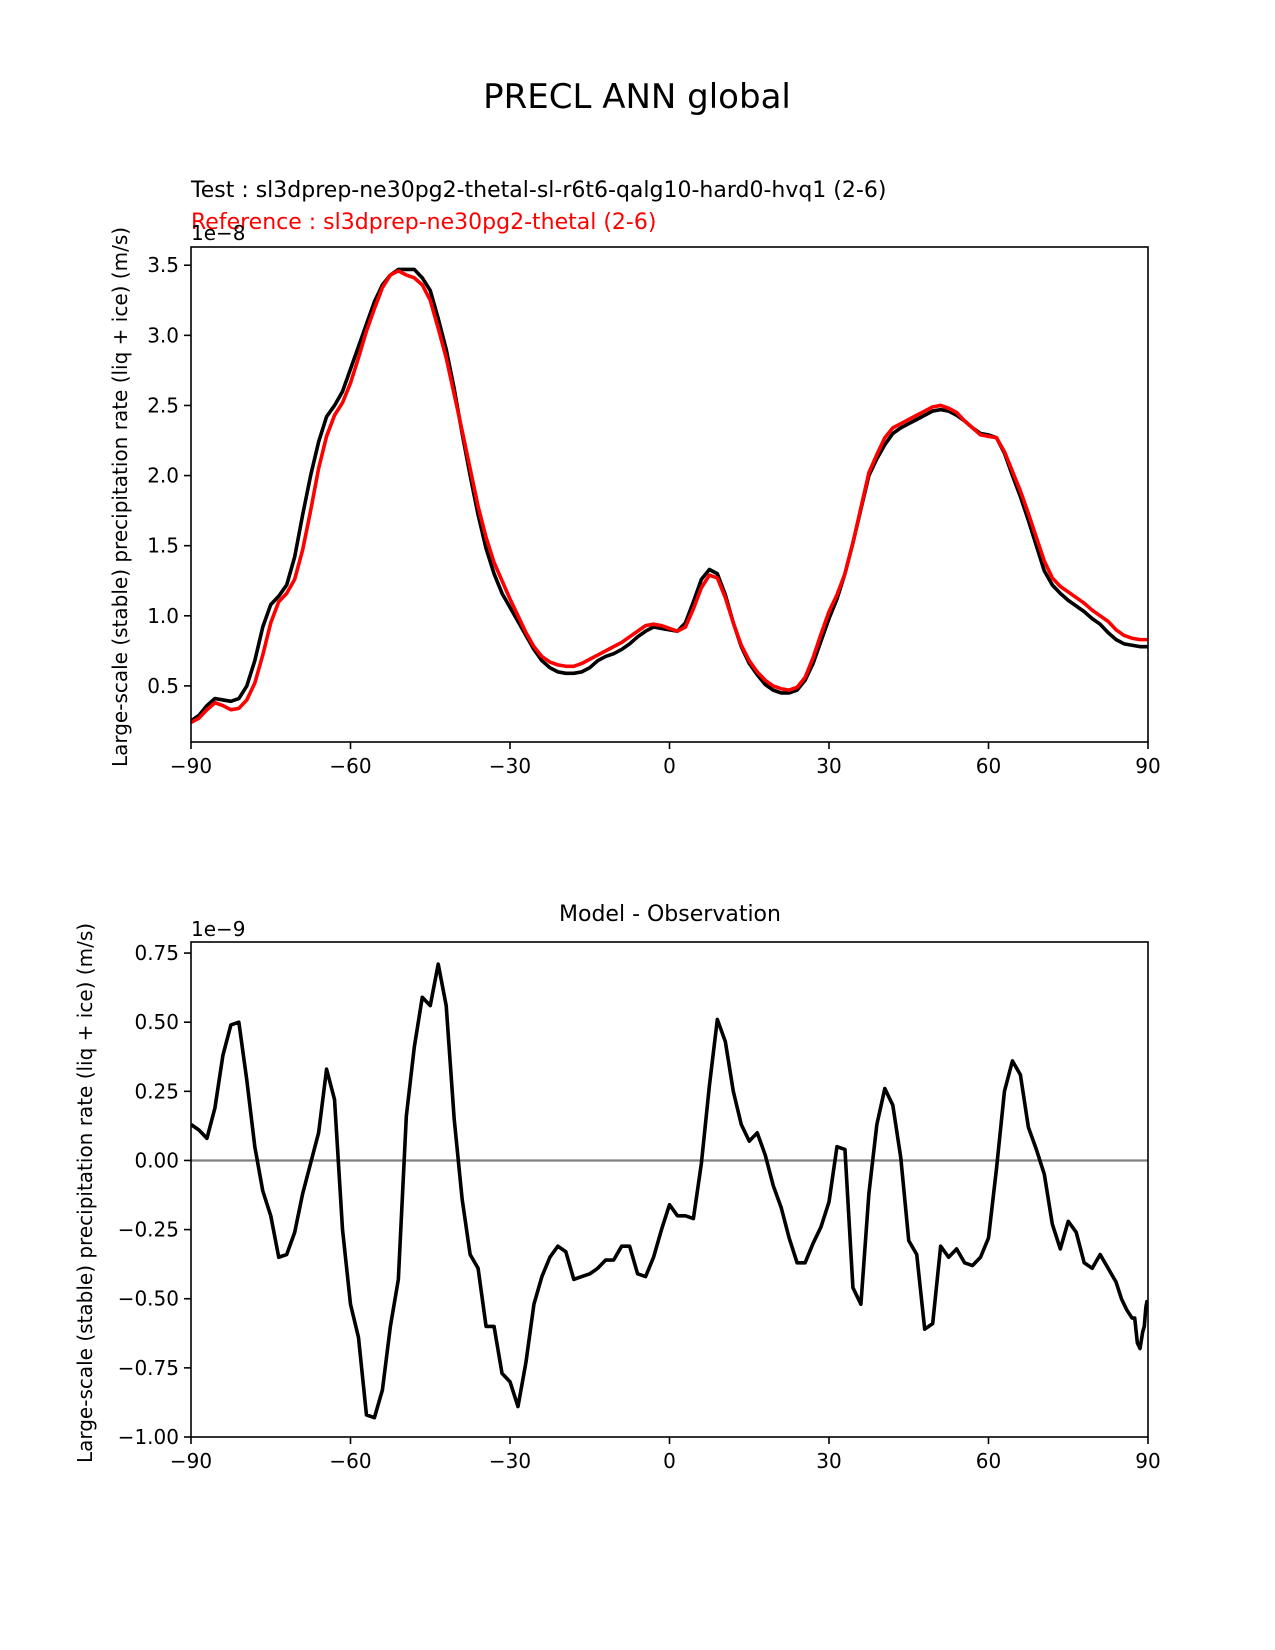  What do you see at coordinates (163, 476) in the screenshot?
I see `top-y-tick-label: 2.0` at bounding box center [163, 476].